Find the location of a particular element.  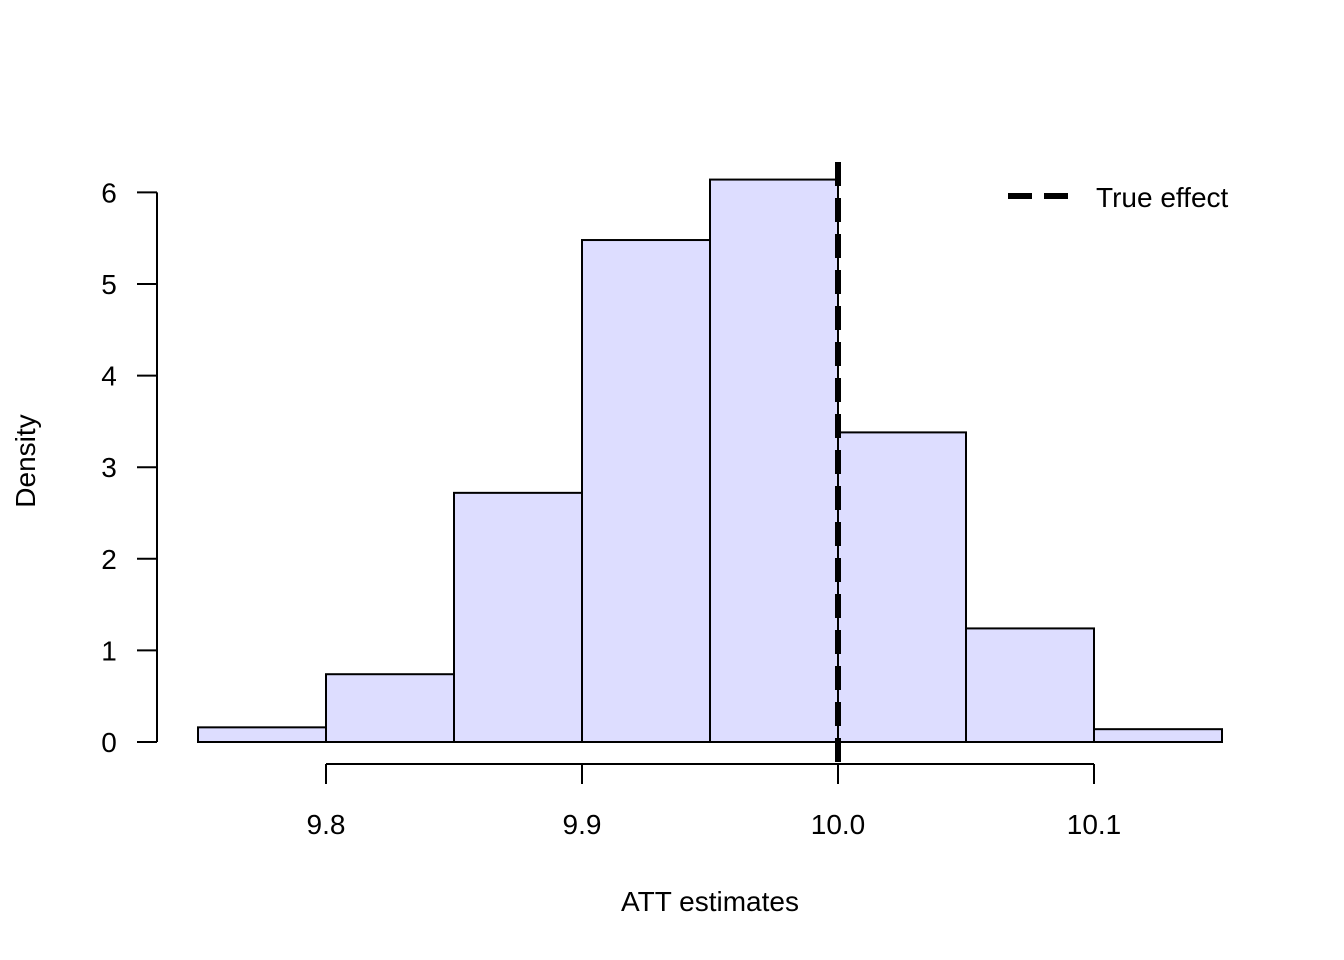

x-tick-label: 10.1 is located at coordinates (1094, 824).